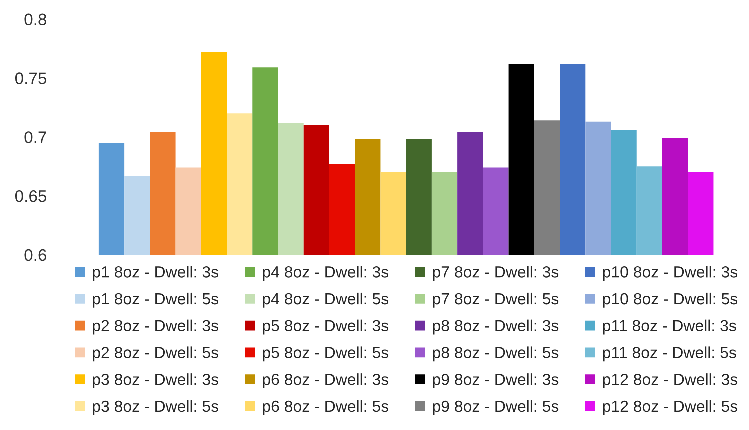 This screenshot has height=430, width=749. What do you see at coordinates (326, 381) in the screenshot?
I see `legend-label: p6 8oz - Dwell: 3s` at bounding box center [326, 381].